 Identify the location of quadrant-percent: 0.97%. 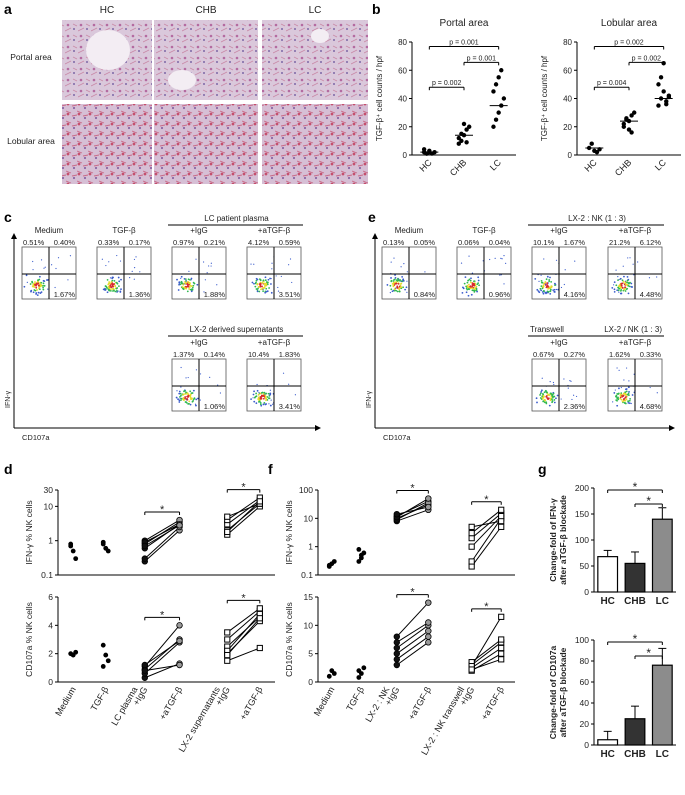
(184, 242).